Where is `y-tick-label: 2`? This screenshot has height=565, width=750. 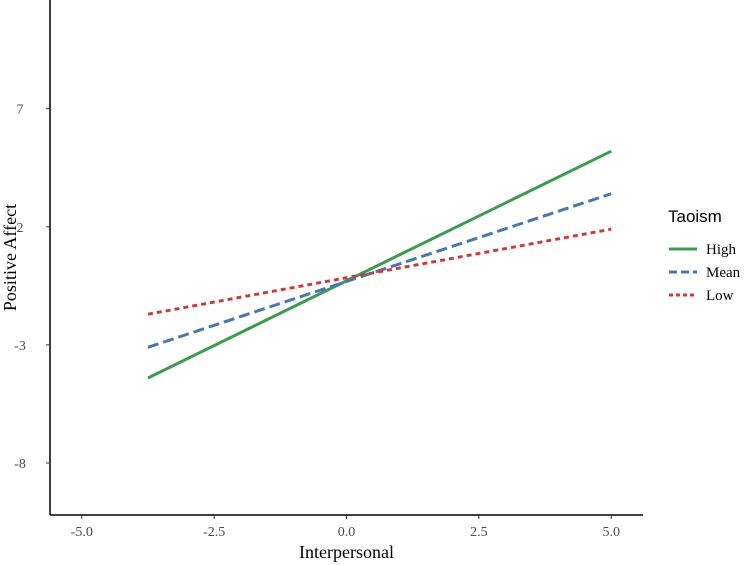 y-tick-label: 2 is located at coordinates (20, 228).